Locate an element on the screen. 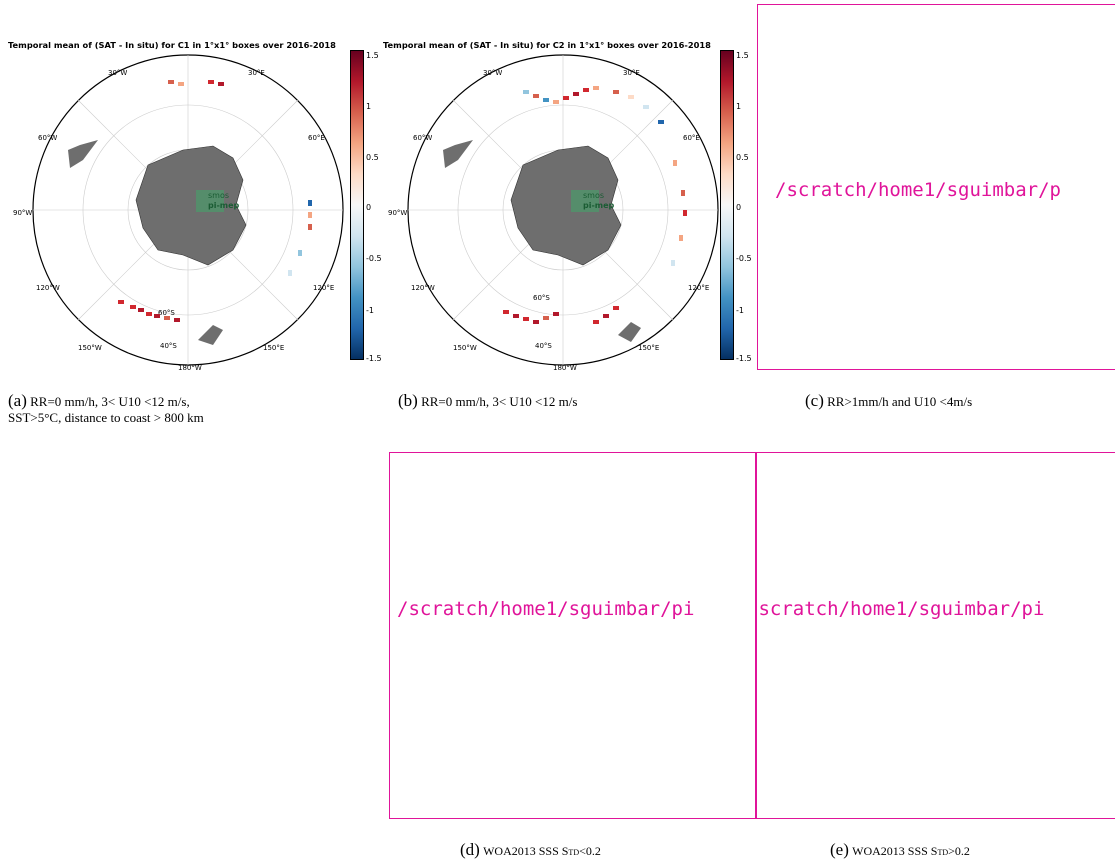  panel-c-caption: (c) RR>1mm/h and U10 <4m/s is located at coordinates (955, 400).